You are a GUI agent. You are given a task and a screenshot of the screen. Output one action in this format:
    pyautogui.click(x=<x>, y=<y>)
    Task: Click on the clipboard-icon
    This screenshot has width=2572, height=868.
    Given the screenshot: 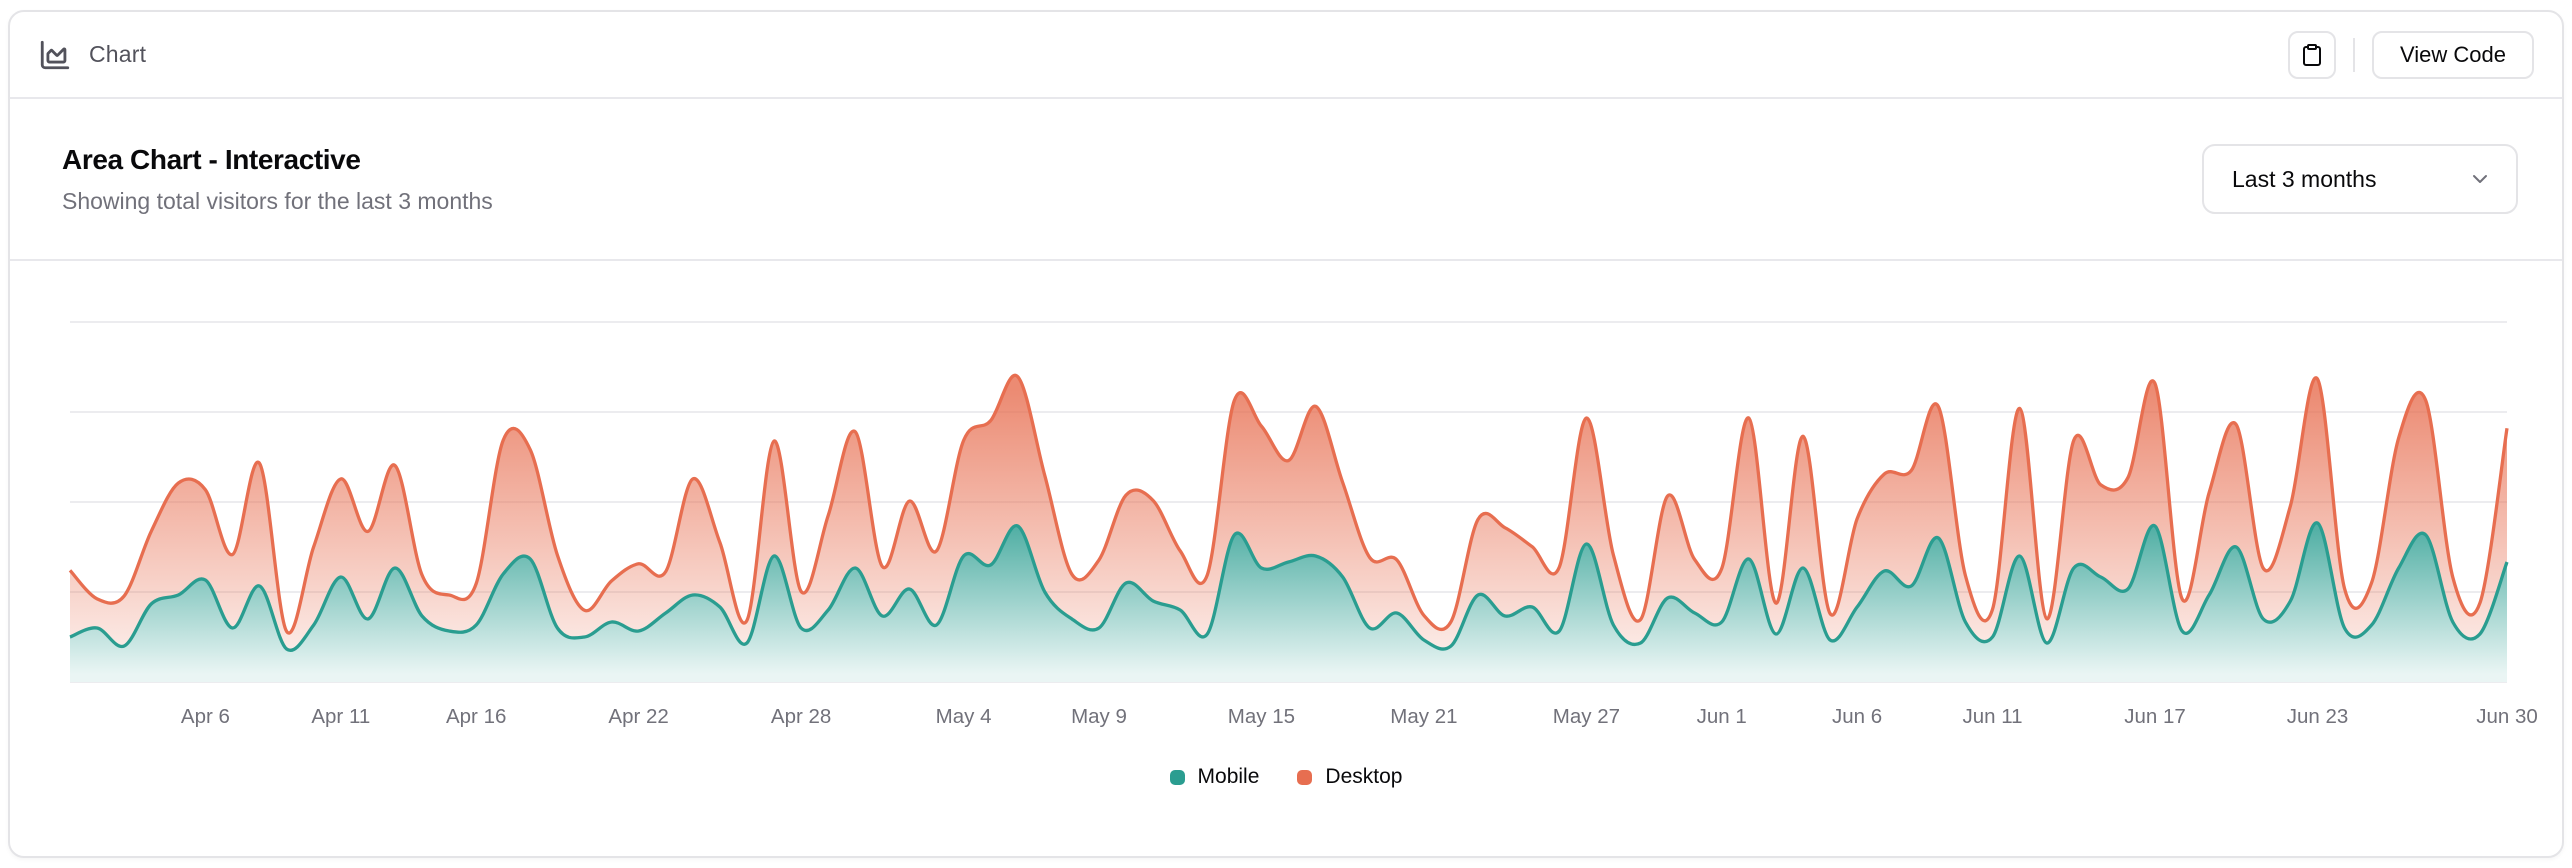 What is the action you would take?
    pyautogui.click(x=2312, y=54)
    